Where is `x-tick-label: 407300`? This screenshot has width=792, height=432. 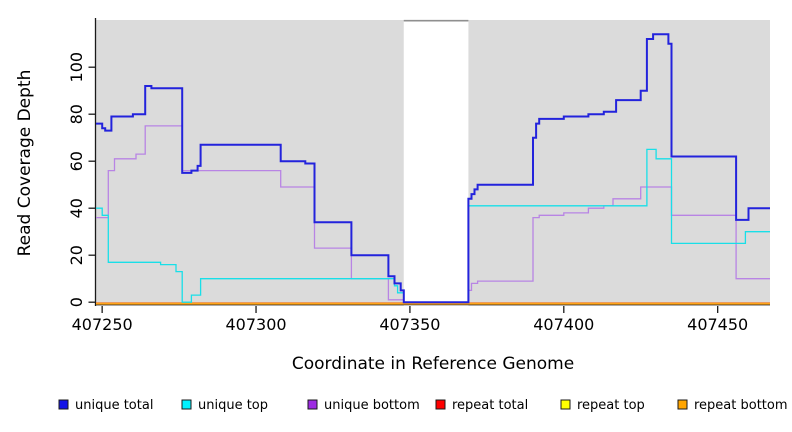 x-tick-label: 407300 is located at coordinates (255, 324).